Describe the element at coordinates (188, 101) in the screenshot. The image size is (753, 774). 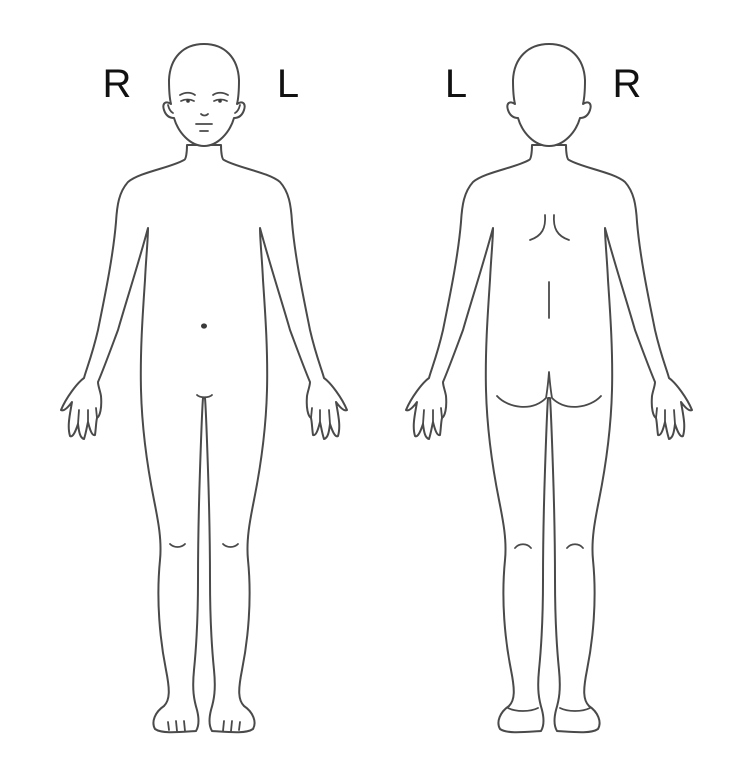
I see `front-right-pupil` at that location.